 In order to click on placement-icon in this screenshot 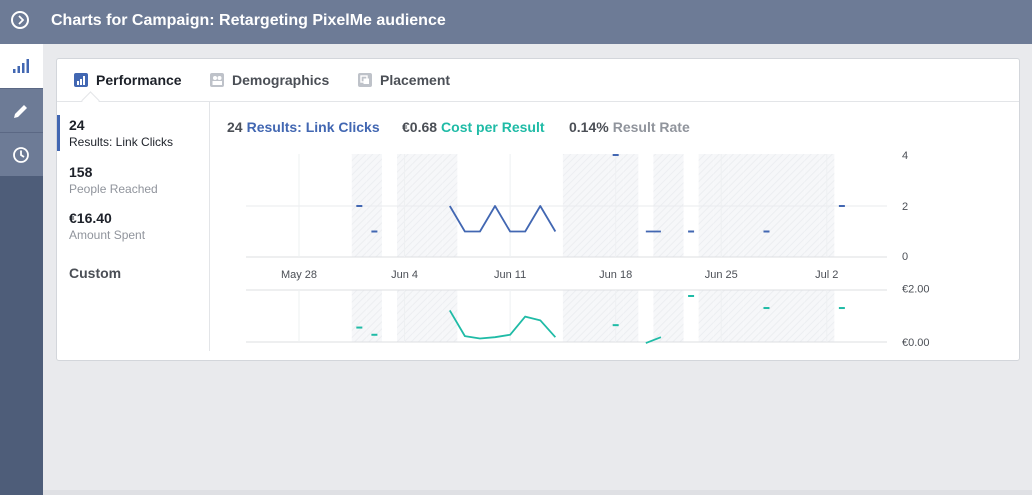, I will do `click(365, 80)`.